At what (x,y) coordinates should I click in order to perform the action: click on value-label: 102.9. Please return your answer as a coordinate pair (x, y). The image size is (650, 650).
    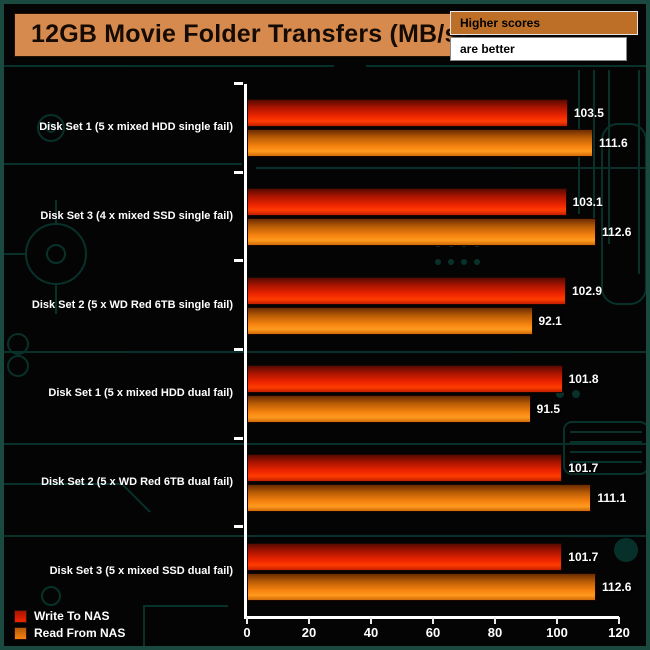
    Looking at the image, I should click on (587, 290).